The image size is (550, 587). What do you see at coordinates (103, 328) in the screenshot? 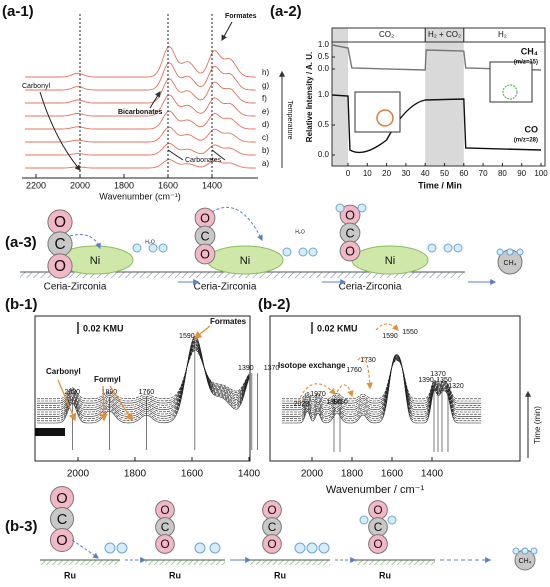
I see `label: 0.02 KMU` at bounding box center [103, 328].